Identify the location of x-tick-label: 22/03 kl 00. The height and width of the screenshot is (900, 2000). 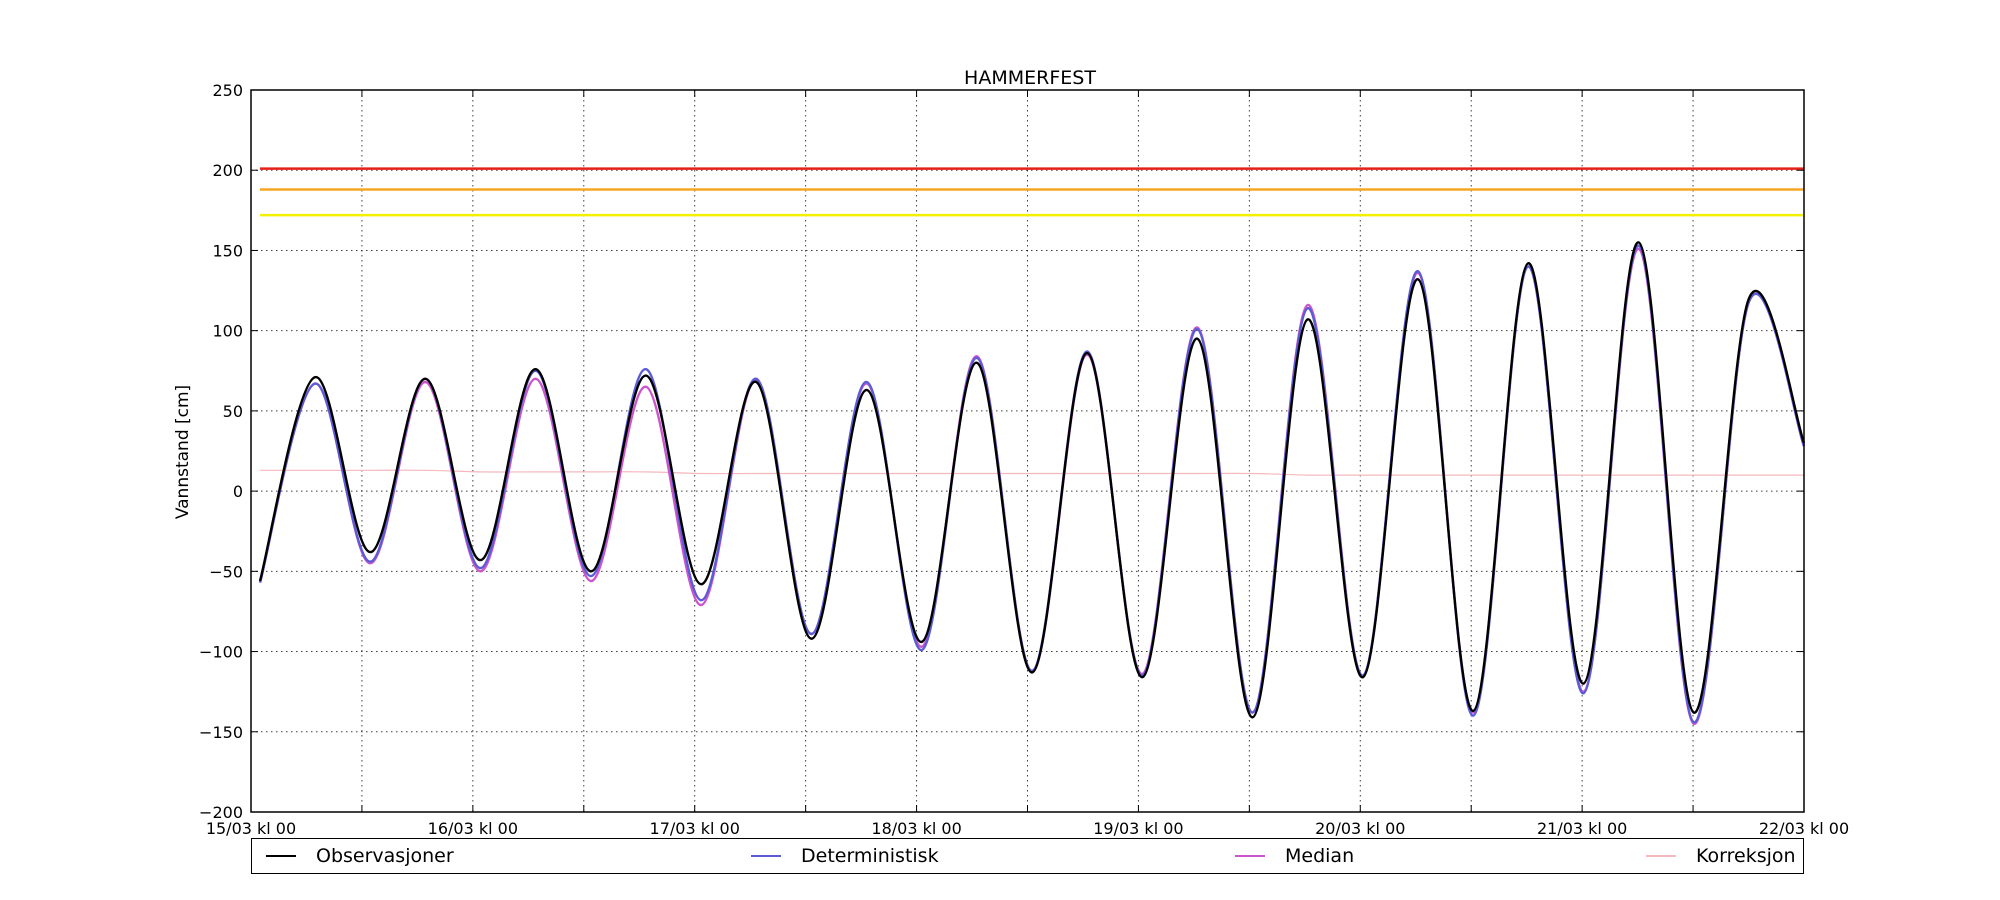
(1804, 828).